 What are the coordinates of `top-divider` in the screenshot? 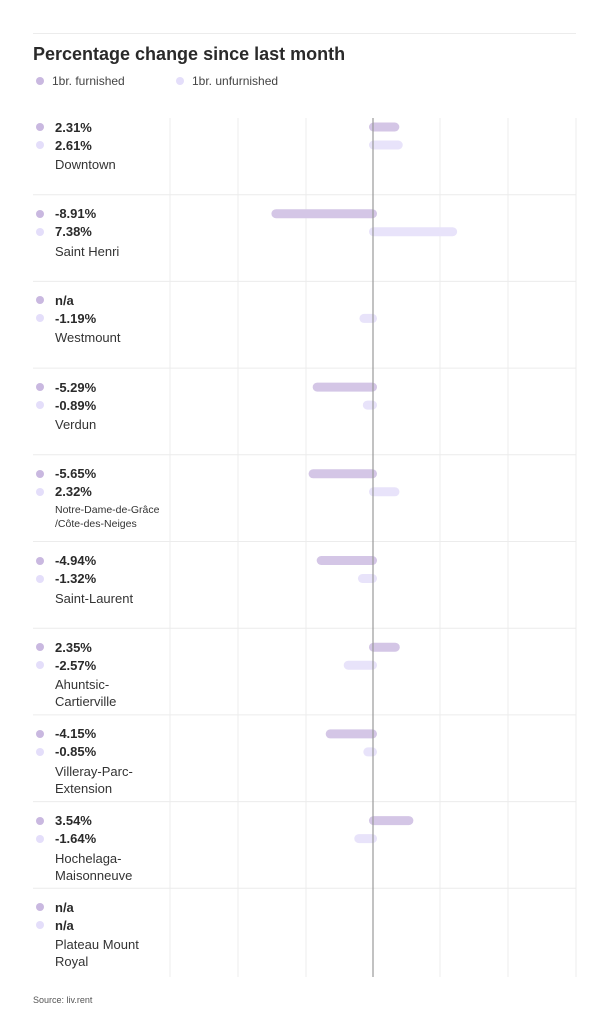 It's located at (304, 33).